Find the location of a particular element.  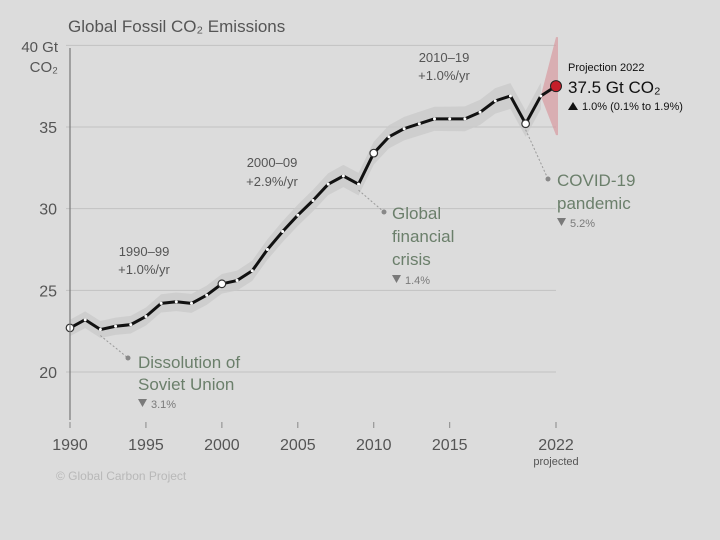

credit: © Global Carbon Project is located at coordinates (121, 476).